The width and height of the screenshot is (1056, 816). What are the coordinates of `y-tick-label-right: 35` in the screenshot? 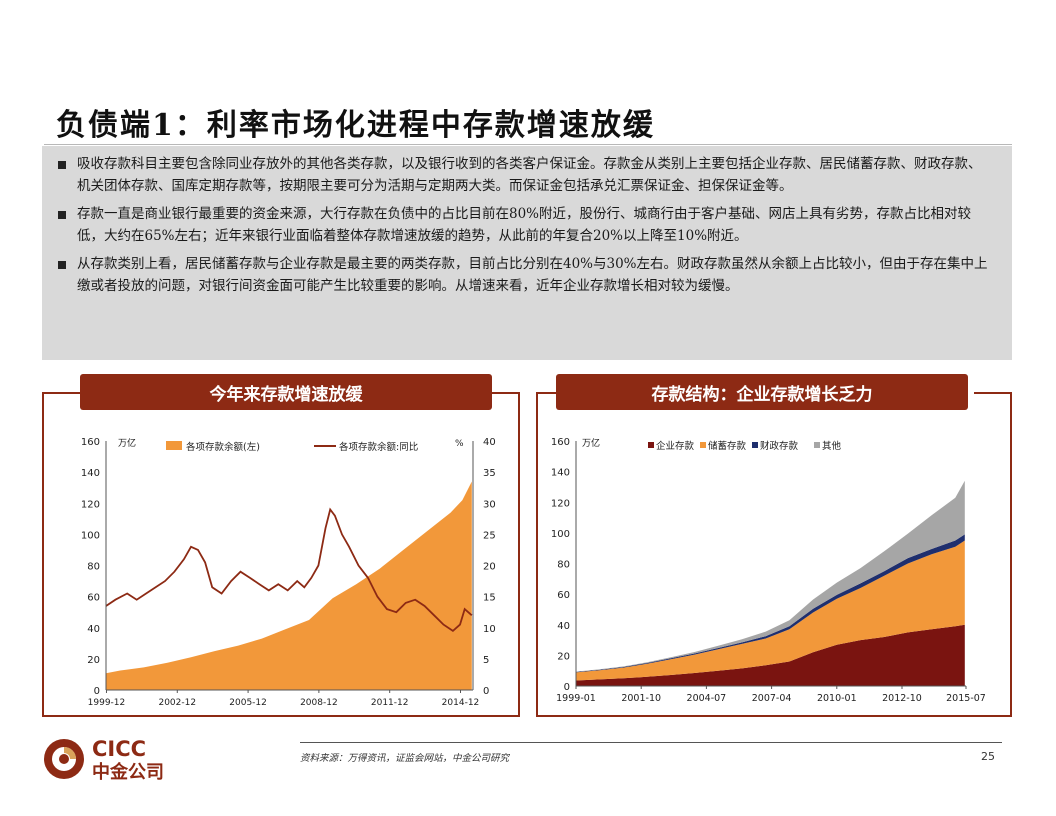 It's located at (489, 473).